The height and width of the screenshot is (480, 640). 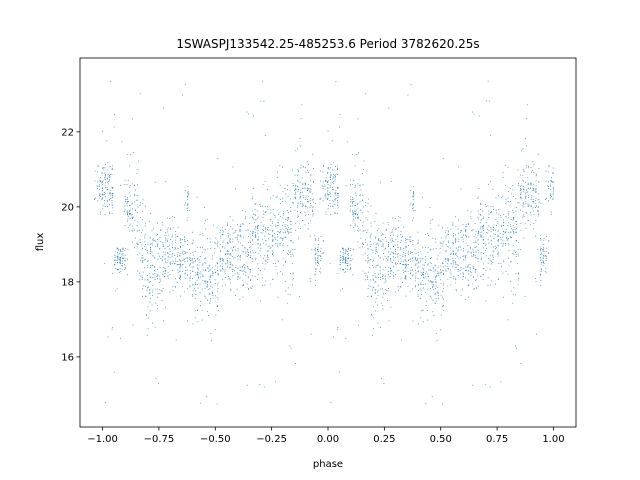 What do you see at coordinates (328, 464) in the screenshot?
I see `x-axis-label: phase` at bounding box center [328, 464].